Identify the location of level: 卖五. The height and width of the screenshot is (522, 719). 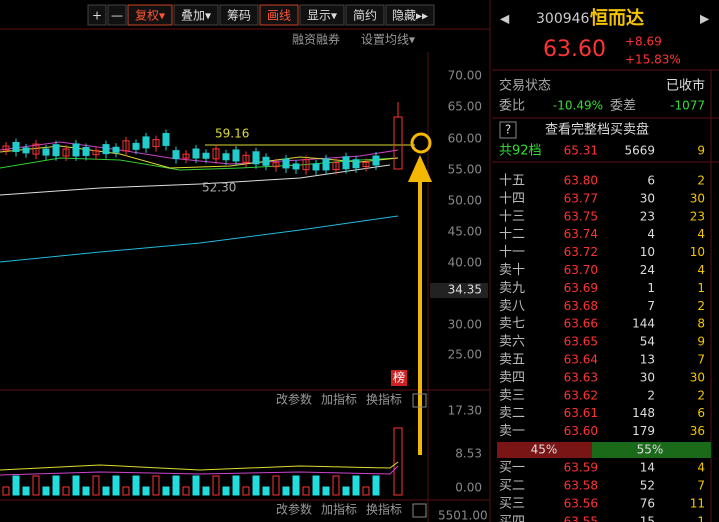
(512, 360).